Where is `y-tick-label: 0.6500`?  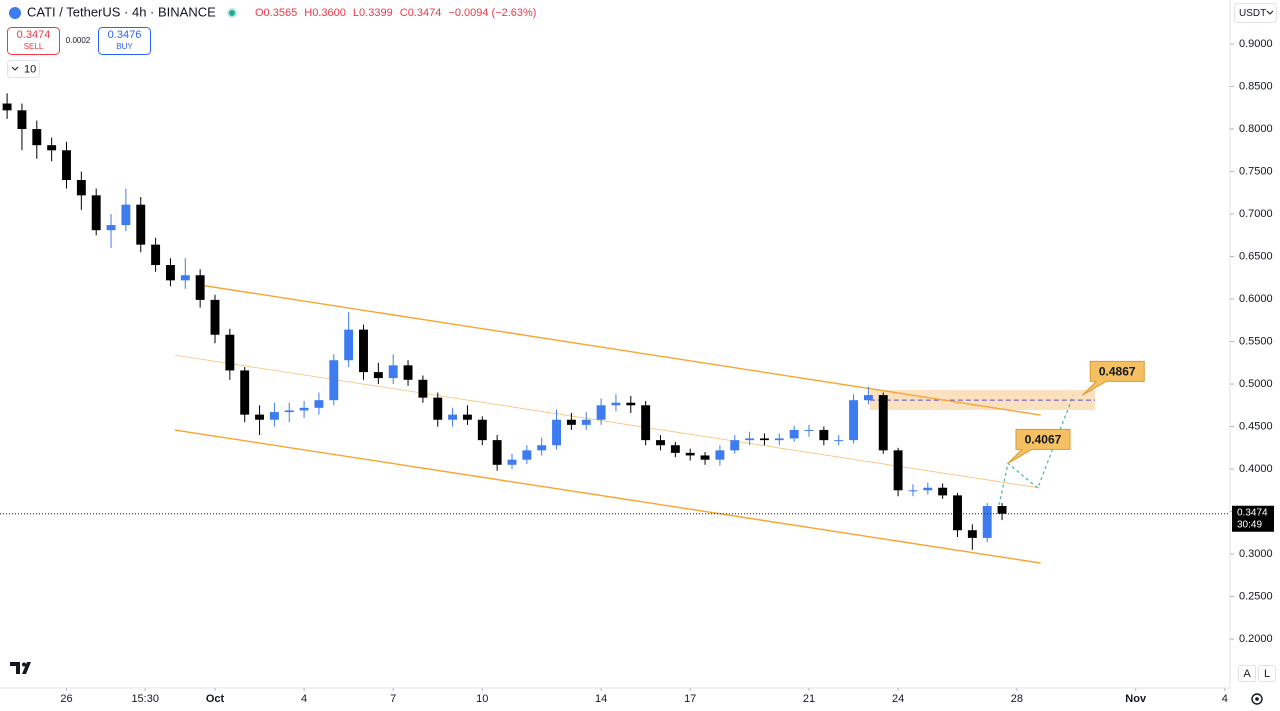 y-tick-label: 0.6500 is located at coordinates (1256, 256).